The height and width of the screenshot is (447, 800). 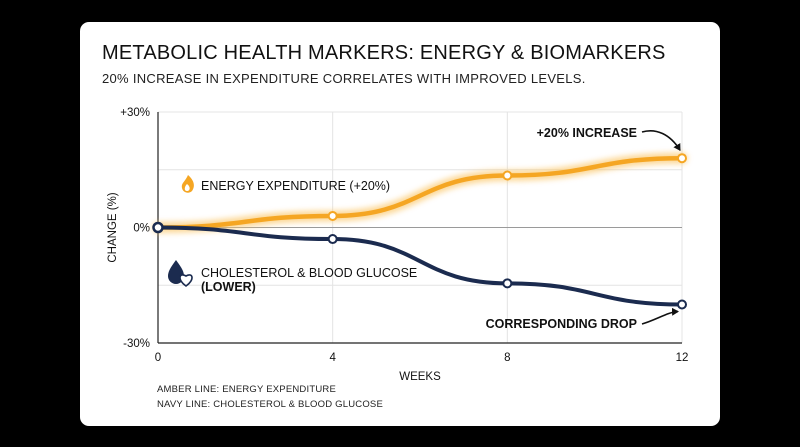 I want to click on x-tick-label: 0, so click(x=158, y=358).